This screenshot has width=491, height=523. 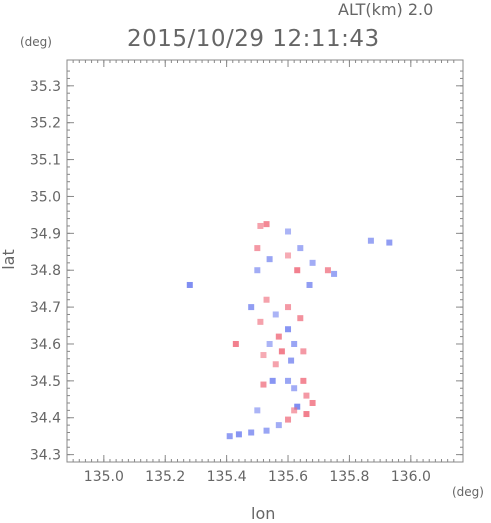 I want to click on y-tick-label: 35.3, so click(x=45, y=87).